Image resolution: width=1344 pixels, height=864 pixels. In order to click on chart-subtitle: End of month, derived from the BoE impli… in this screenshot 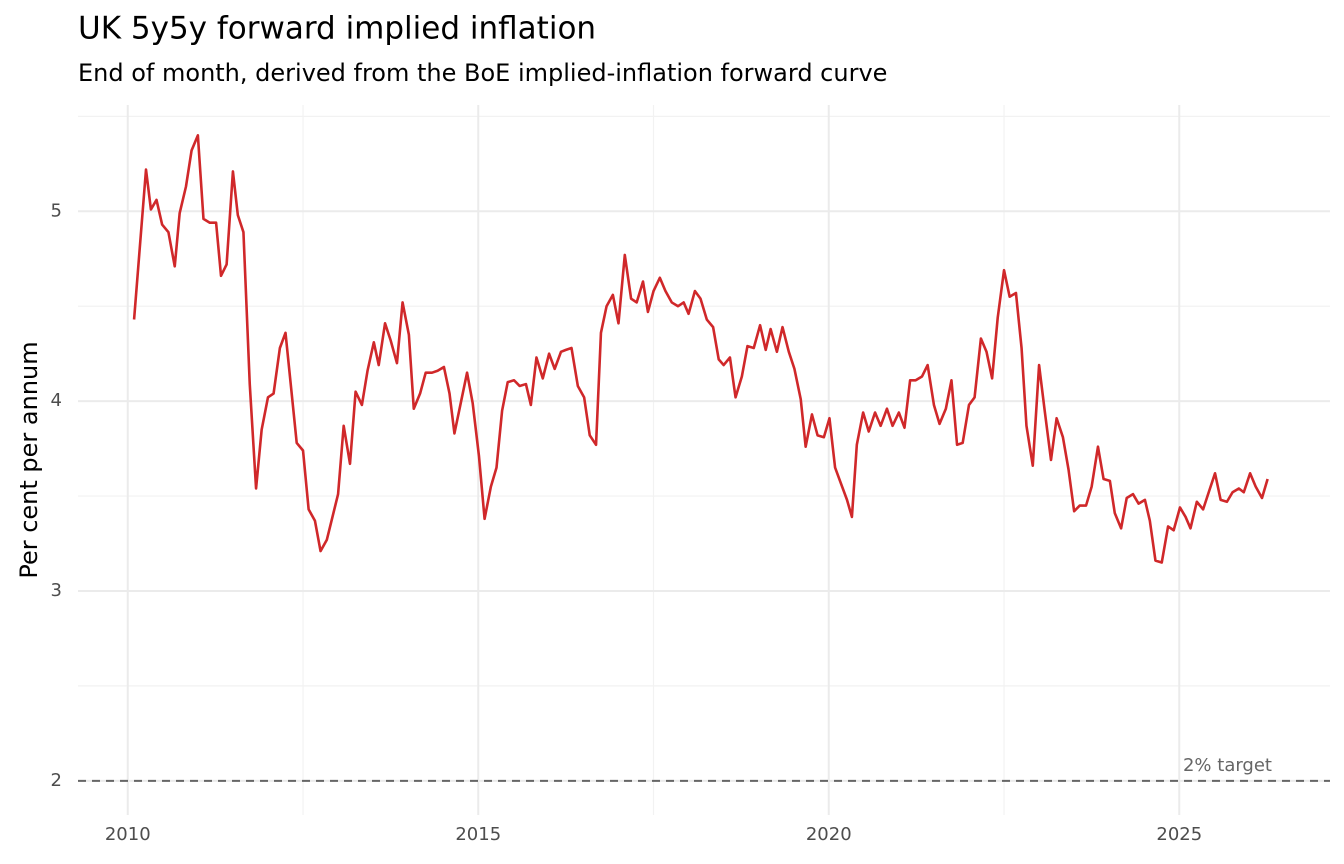, I will do `click(482, 73)`.